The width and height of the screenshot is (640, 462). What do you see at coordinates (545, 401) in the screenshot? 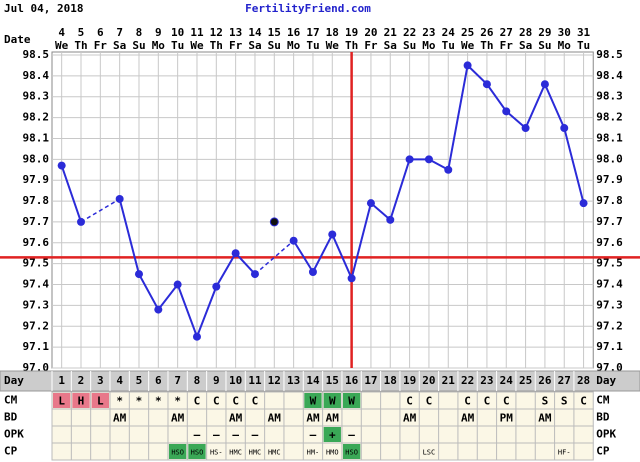
I see `cell-text: S` at bounding box center [545, 401].